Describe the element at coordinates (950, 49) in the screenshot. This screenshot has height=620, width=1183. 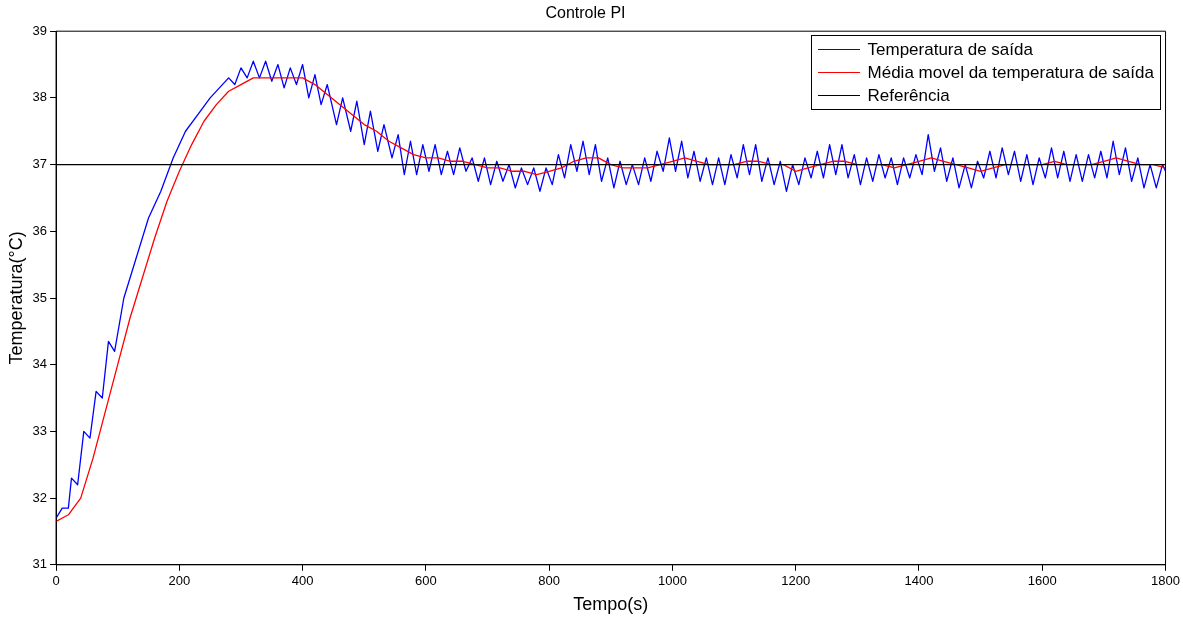
I see `legend-label: Temperatura de saída` at that location.